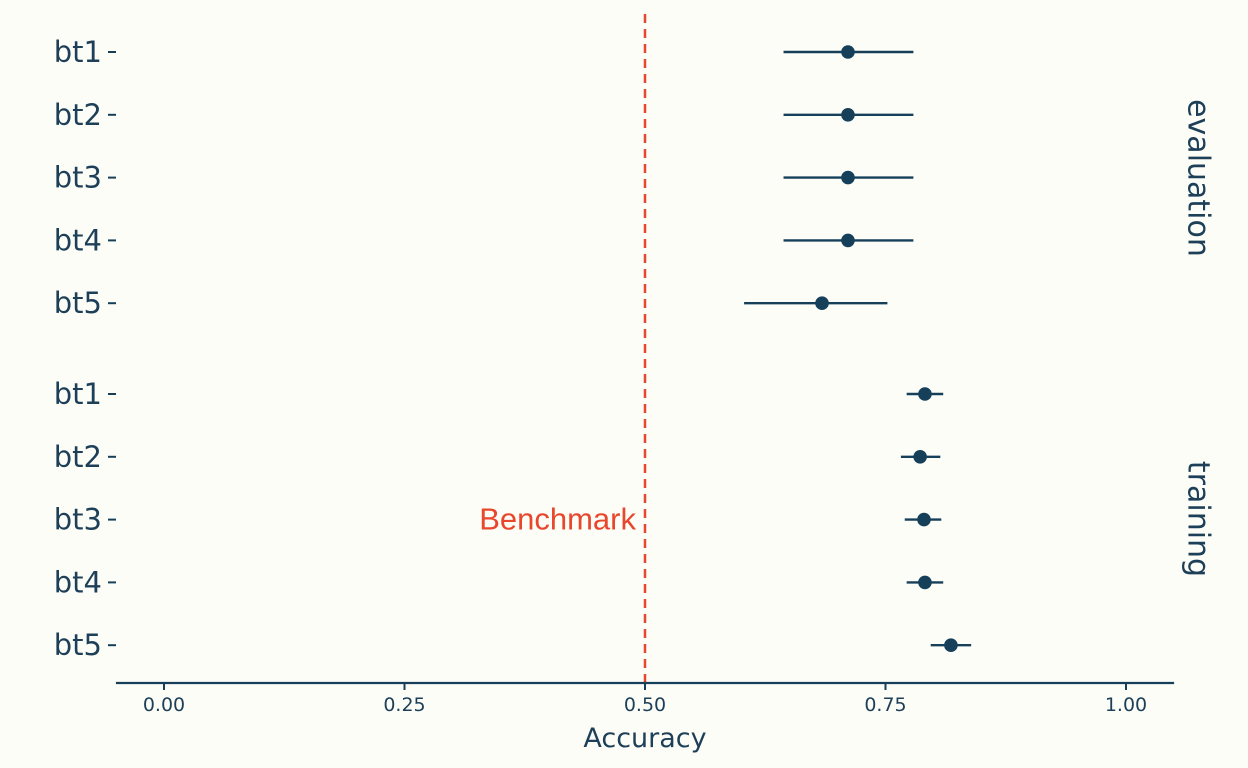 This screenshot has width=1248, height=768. I want to click on facet-training, so click(936, 519).